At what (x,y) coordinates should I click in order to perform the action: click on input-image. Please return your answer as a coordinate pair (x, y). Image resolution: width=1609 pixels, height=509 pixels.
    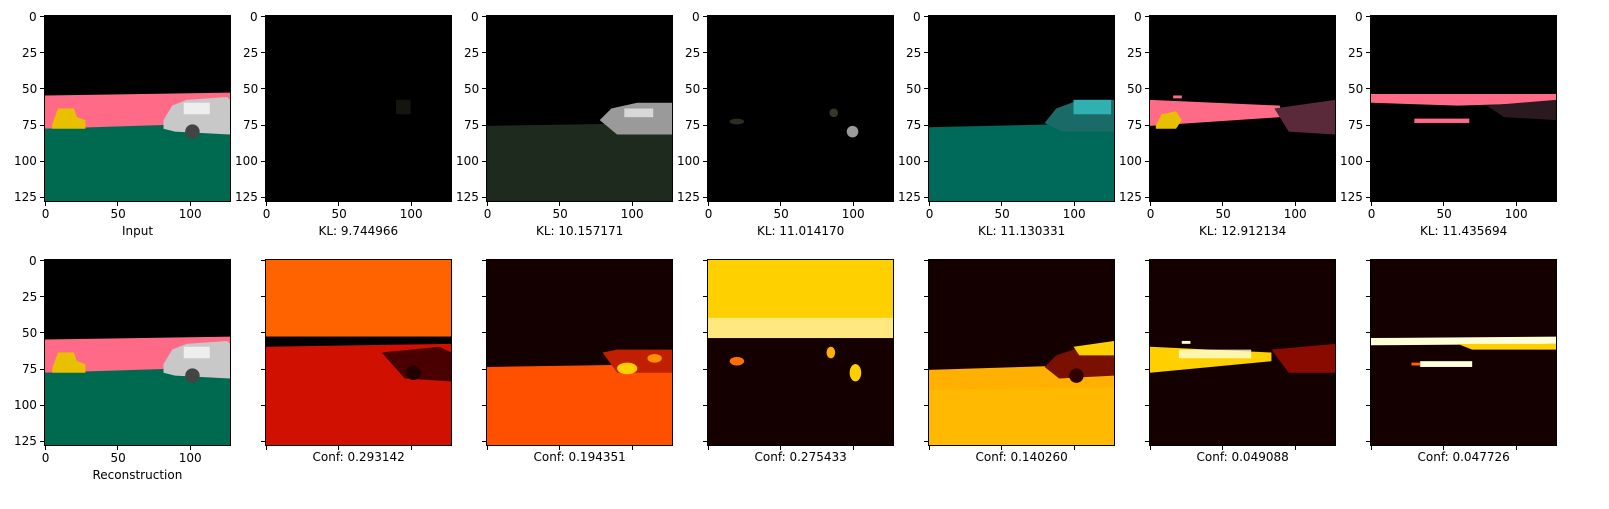
    Looking at the image, I should click on (137, 108).